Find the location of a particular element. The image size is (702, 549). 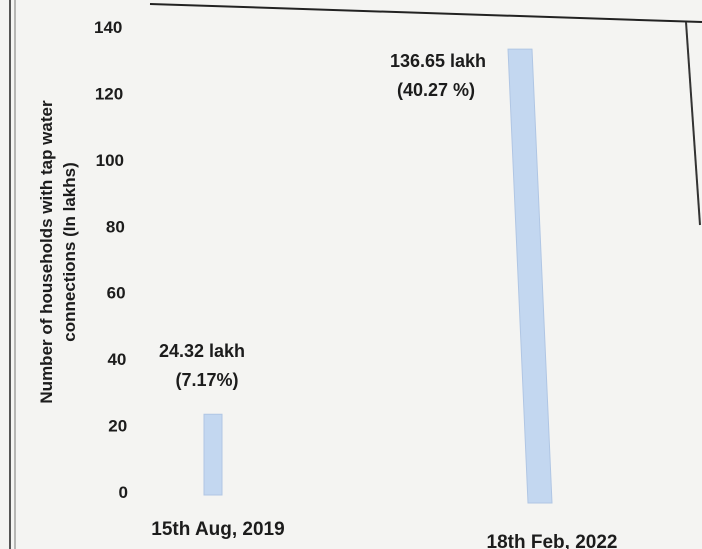

top-frame-line is located at coordinates (425, 13).